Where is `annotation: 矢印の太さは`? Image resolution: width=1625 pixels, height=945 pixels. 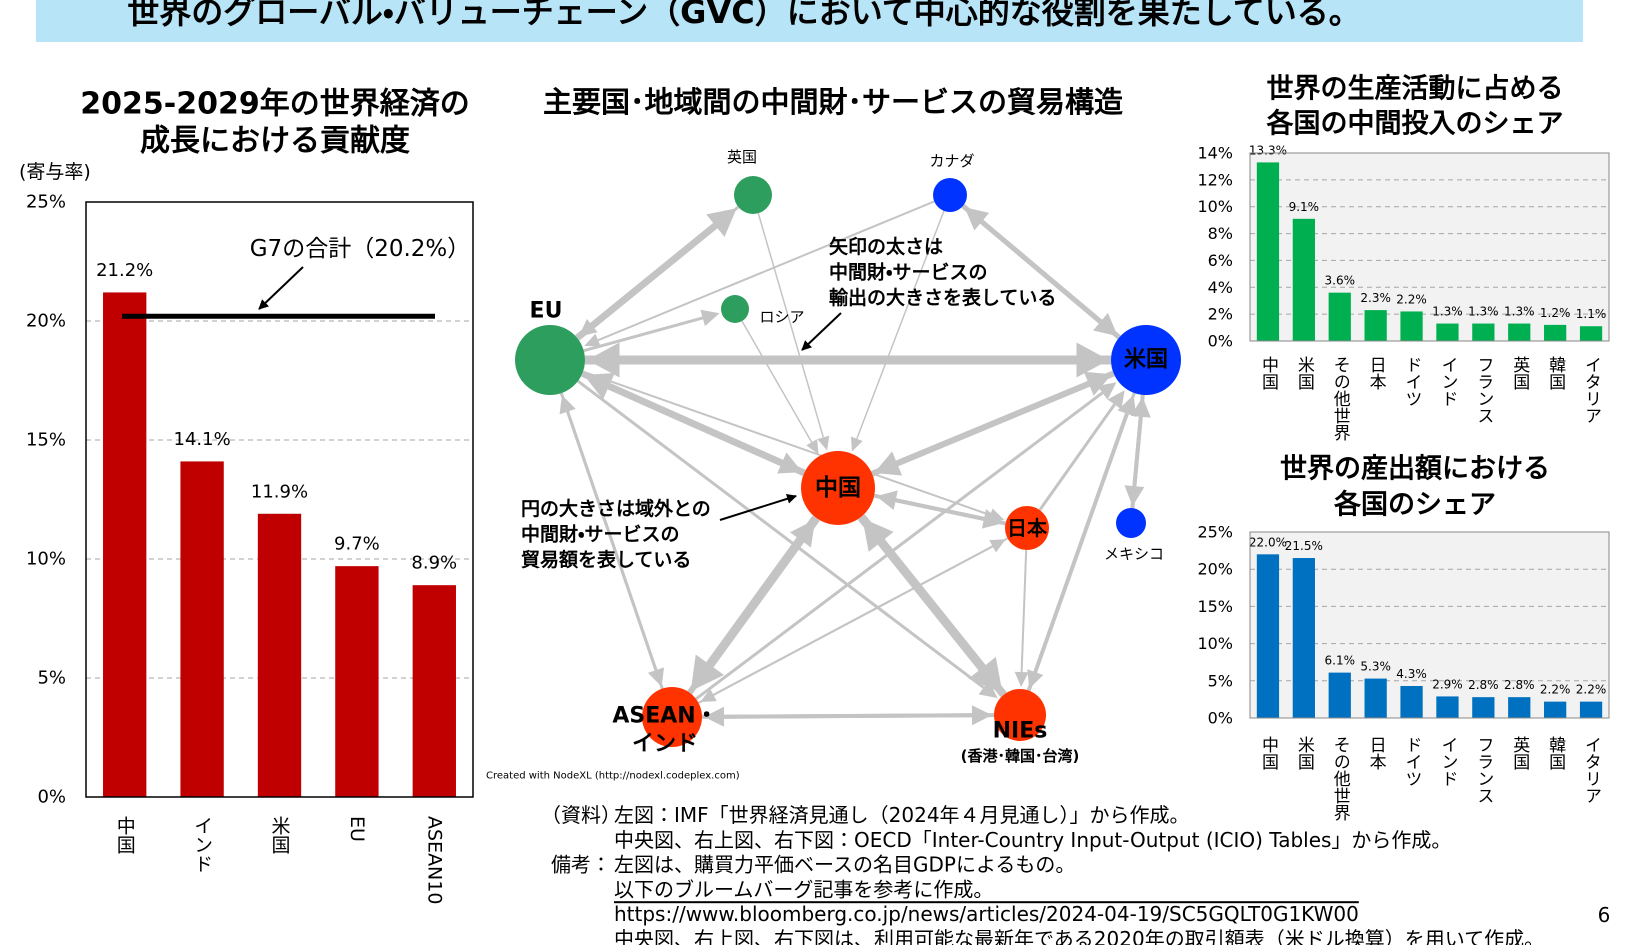 annotation: 矢印の太さは is located at coordinates (886, 246).